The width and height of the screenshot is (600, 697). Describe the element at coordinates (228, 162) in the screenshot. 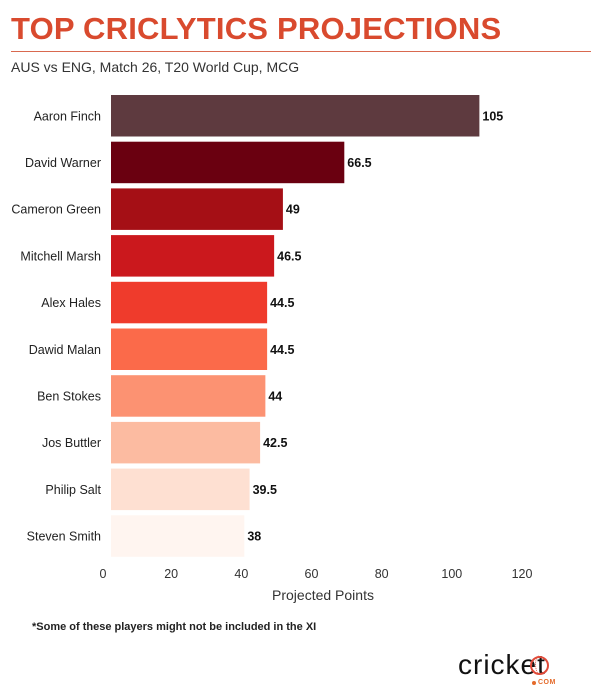

I see `bar-david-warner` at that location.